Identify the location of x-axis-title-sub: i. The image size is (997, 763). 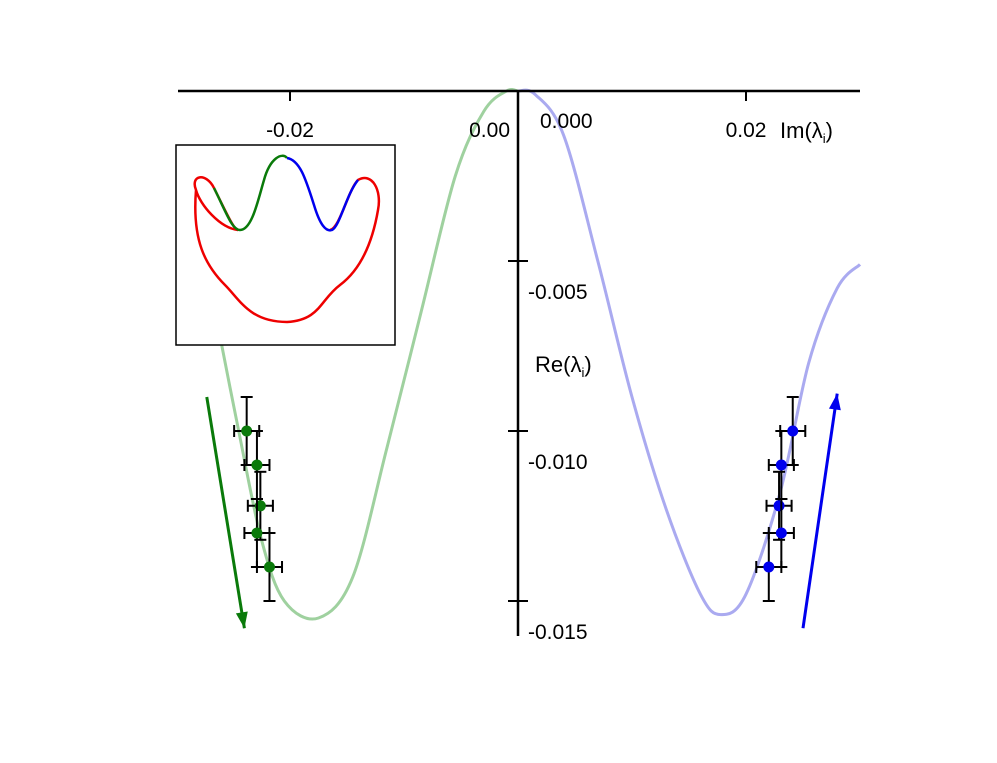
(824, 138).